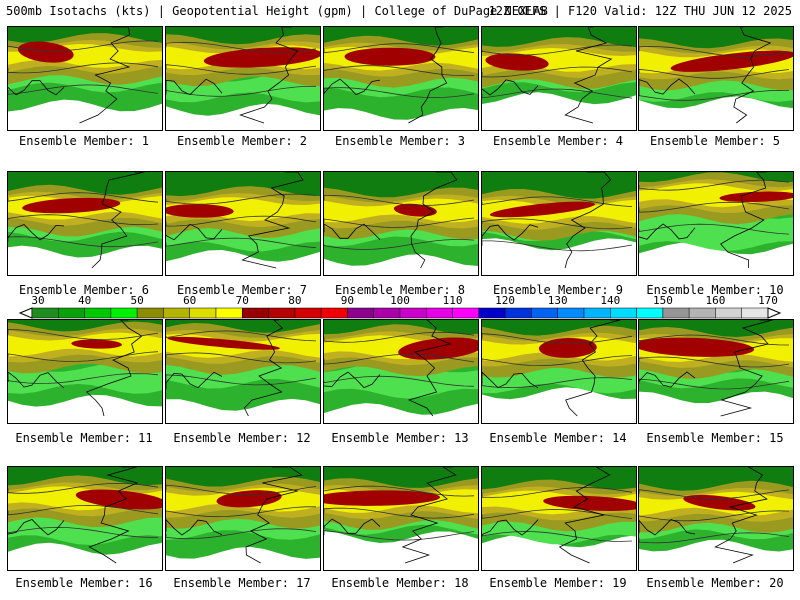  What do you see at coordinates (715, 290) in the screenshot?
I see `ensemble-member-label: Ensemble Member: 10` at bounding box center [715, 290].